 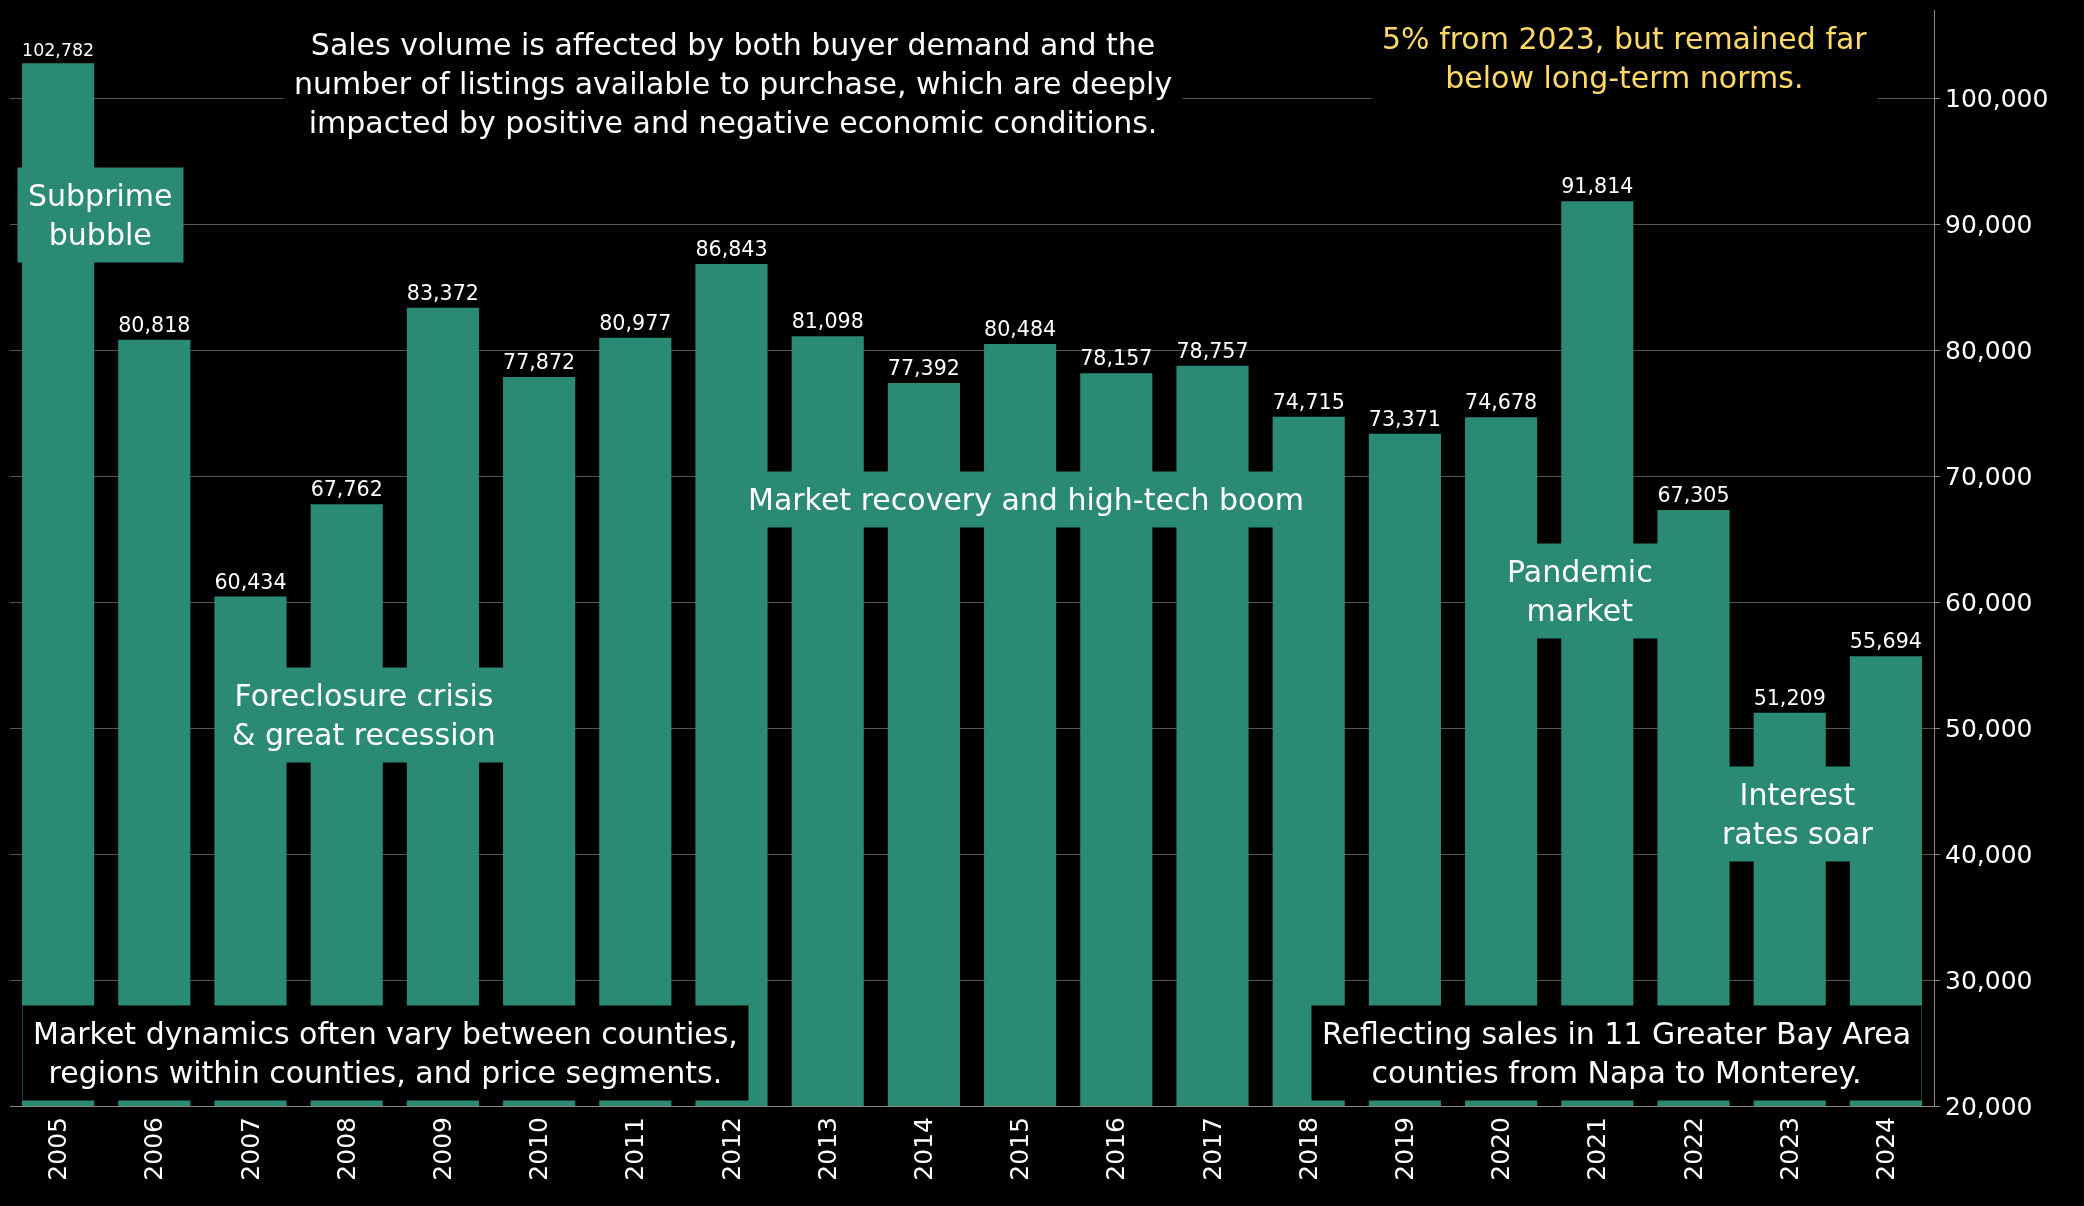 What do you see at coordinates (346, 1149) in the screenshot?
I see `x-tick-label: 2008` at bounding box center [346, 1149].